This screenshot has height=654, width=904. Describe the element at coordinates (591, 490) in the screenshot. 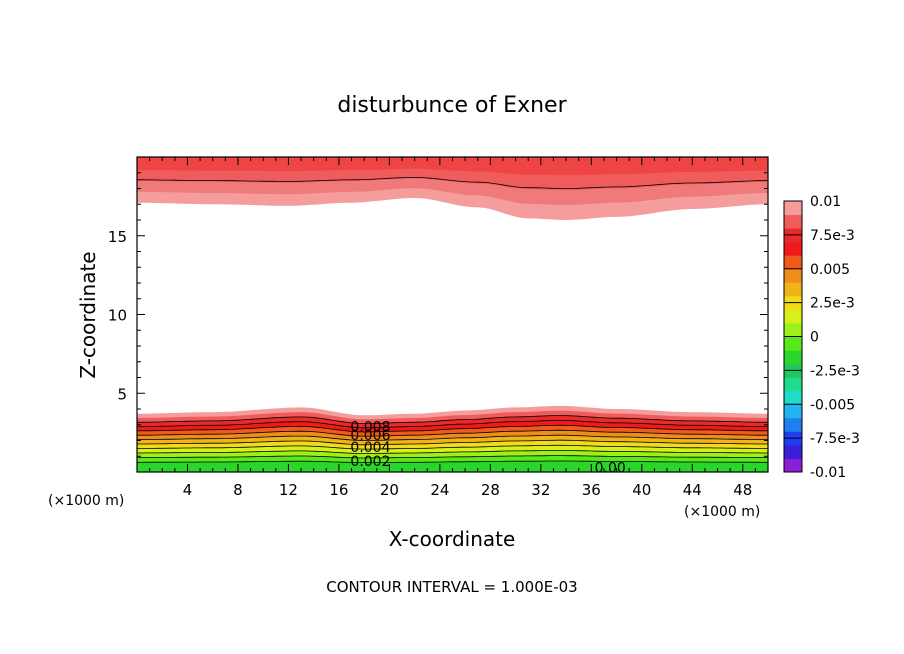

I see `x-tick-label: 36` at that location.